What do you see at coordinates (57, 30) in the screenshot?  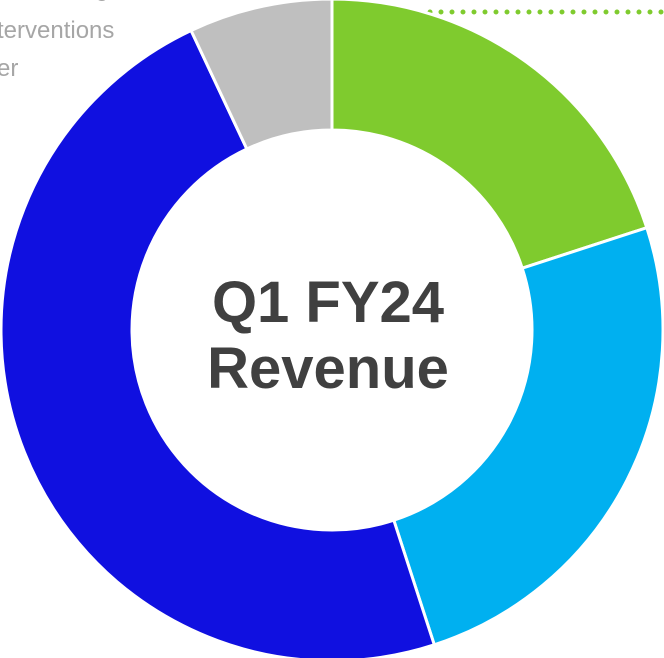 I see `annotation: terventions` at bounding box center [57, 30].